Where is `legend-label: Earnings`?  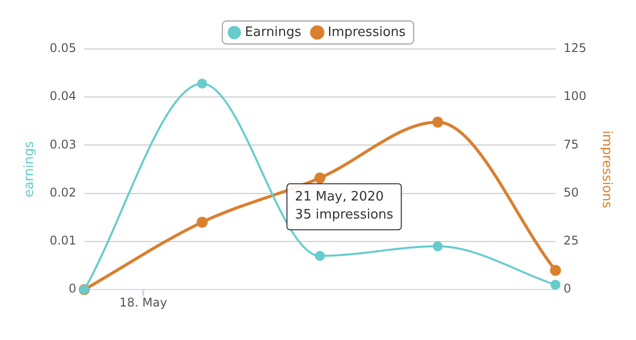
legend-label: Earnings is located at coordinates (273, 32).